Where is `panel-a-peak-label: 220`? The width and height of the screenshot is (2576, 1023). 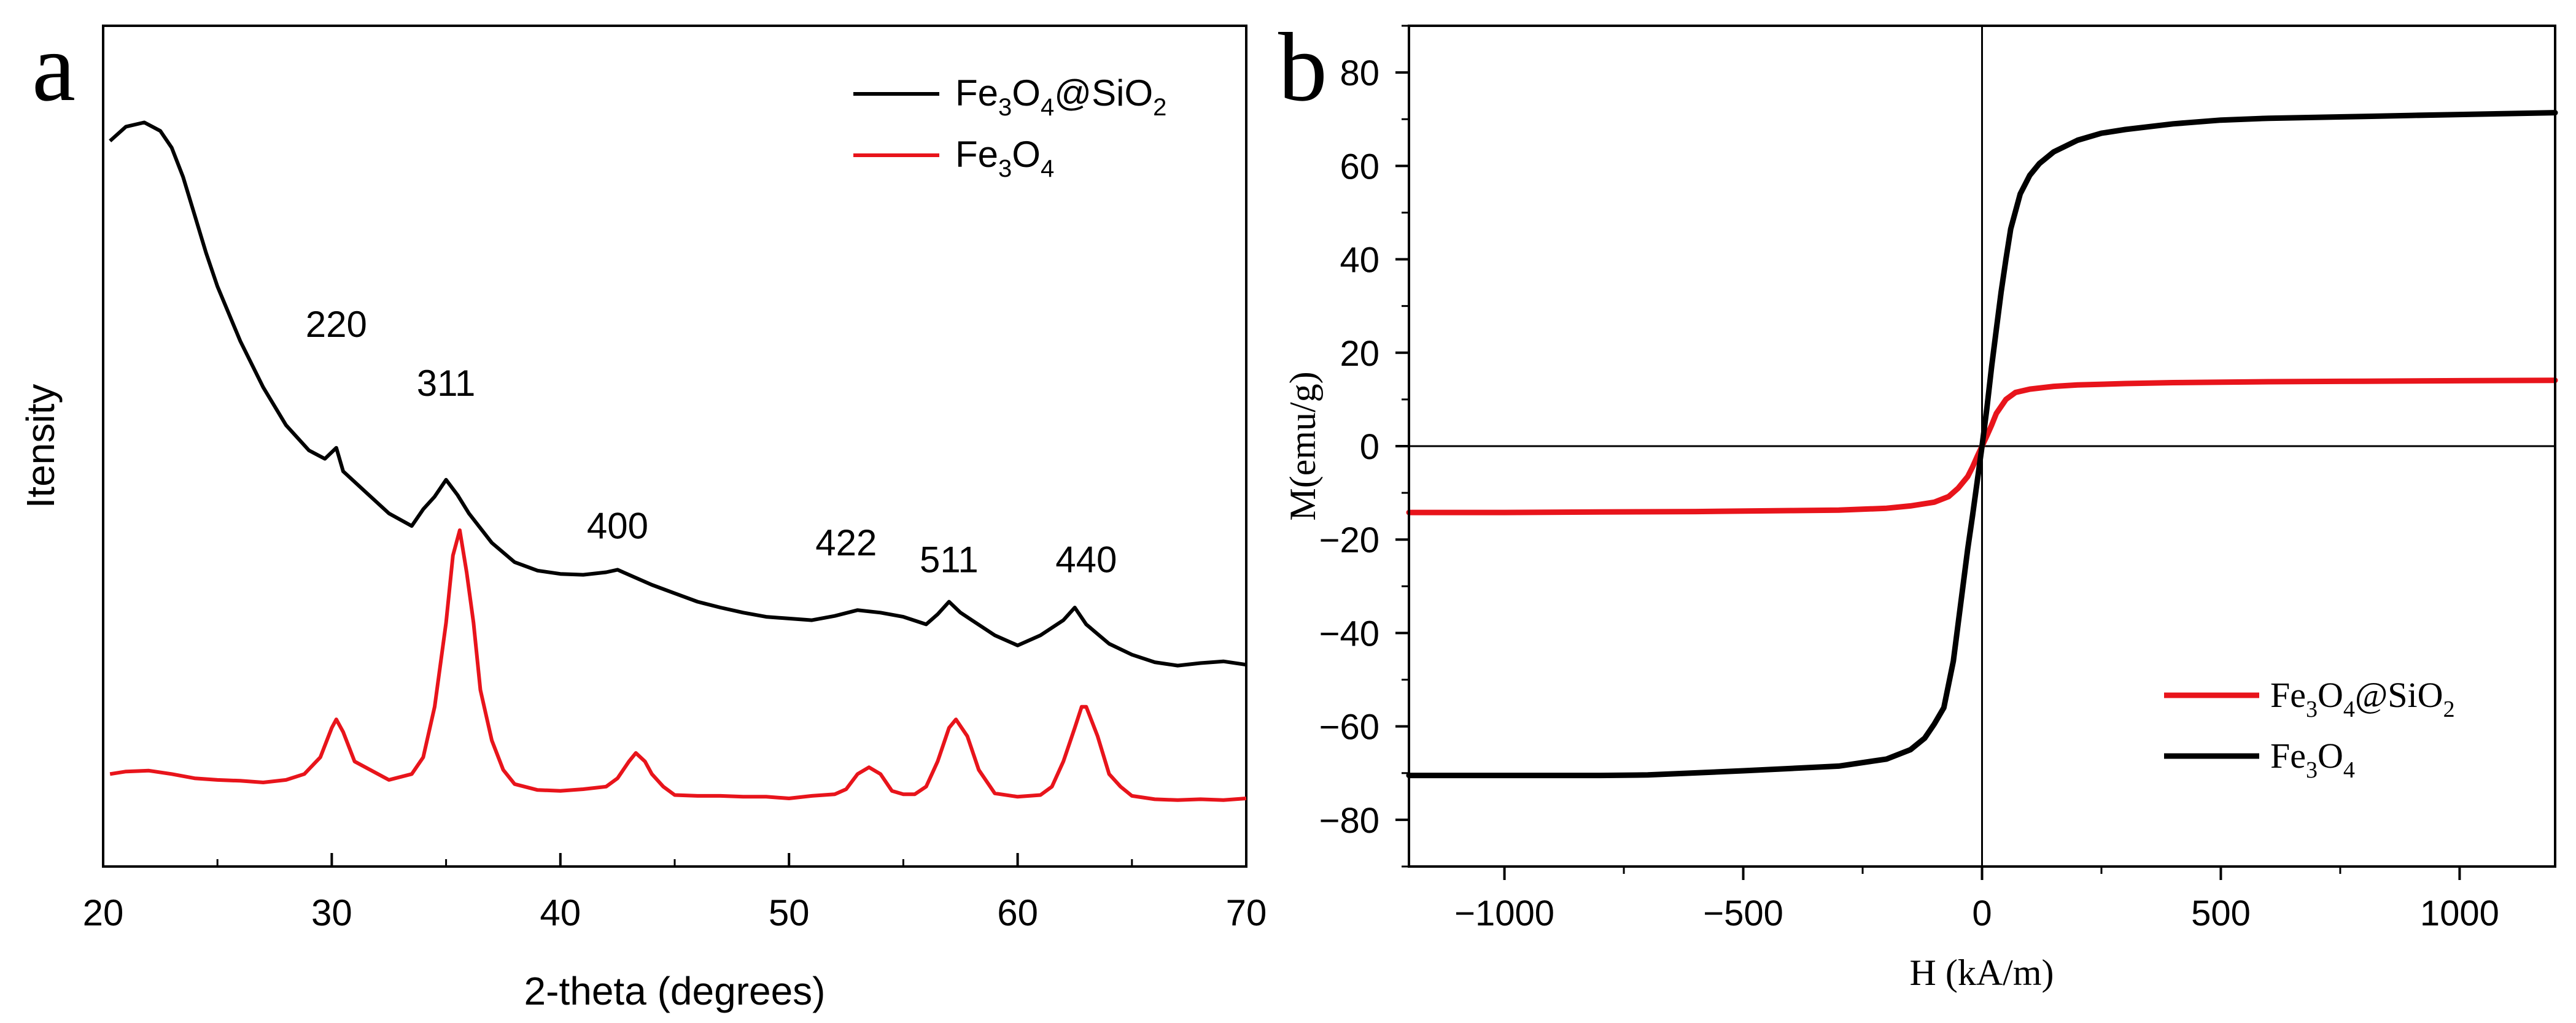
panel-a-peak-label: 220 is located at coordinates (336, 325).